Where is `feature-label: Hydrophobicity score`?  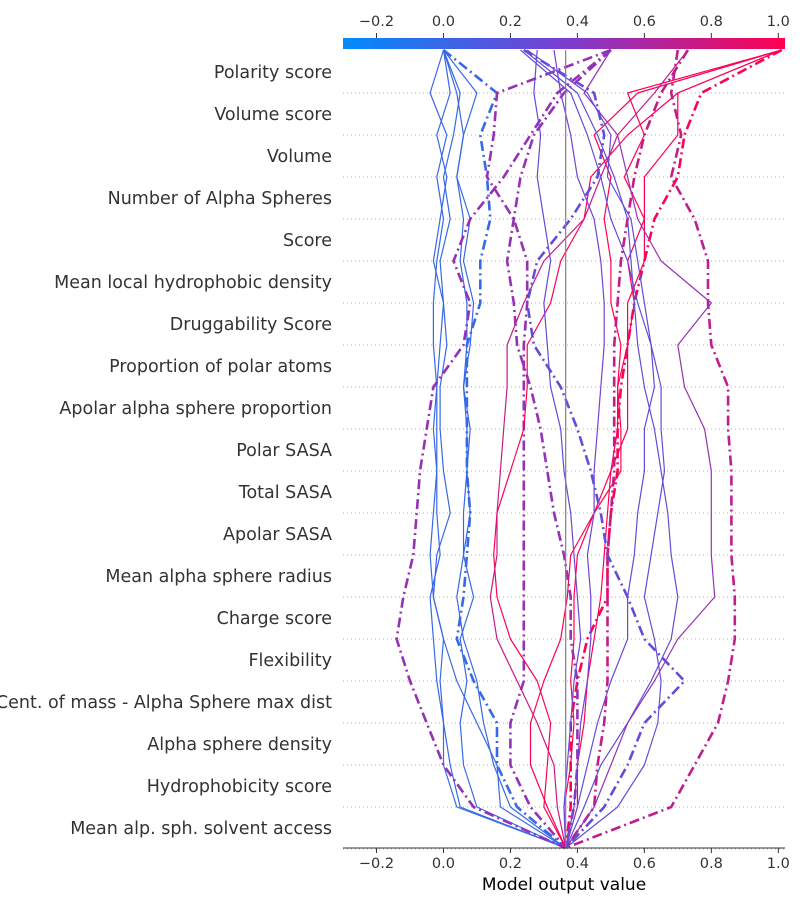 feature-label: Hydrophobicity score is located at coordinates (239, 787).